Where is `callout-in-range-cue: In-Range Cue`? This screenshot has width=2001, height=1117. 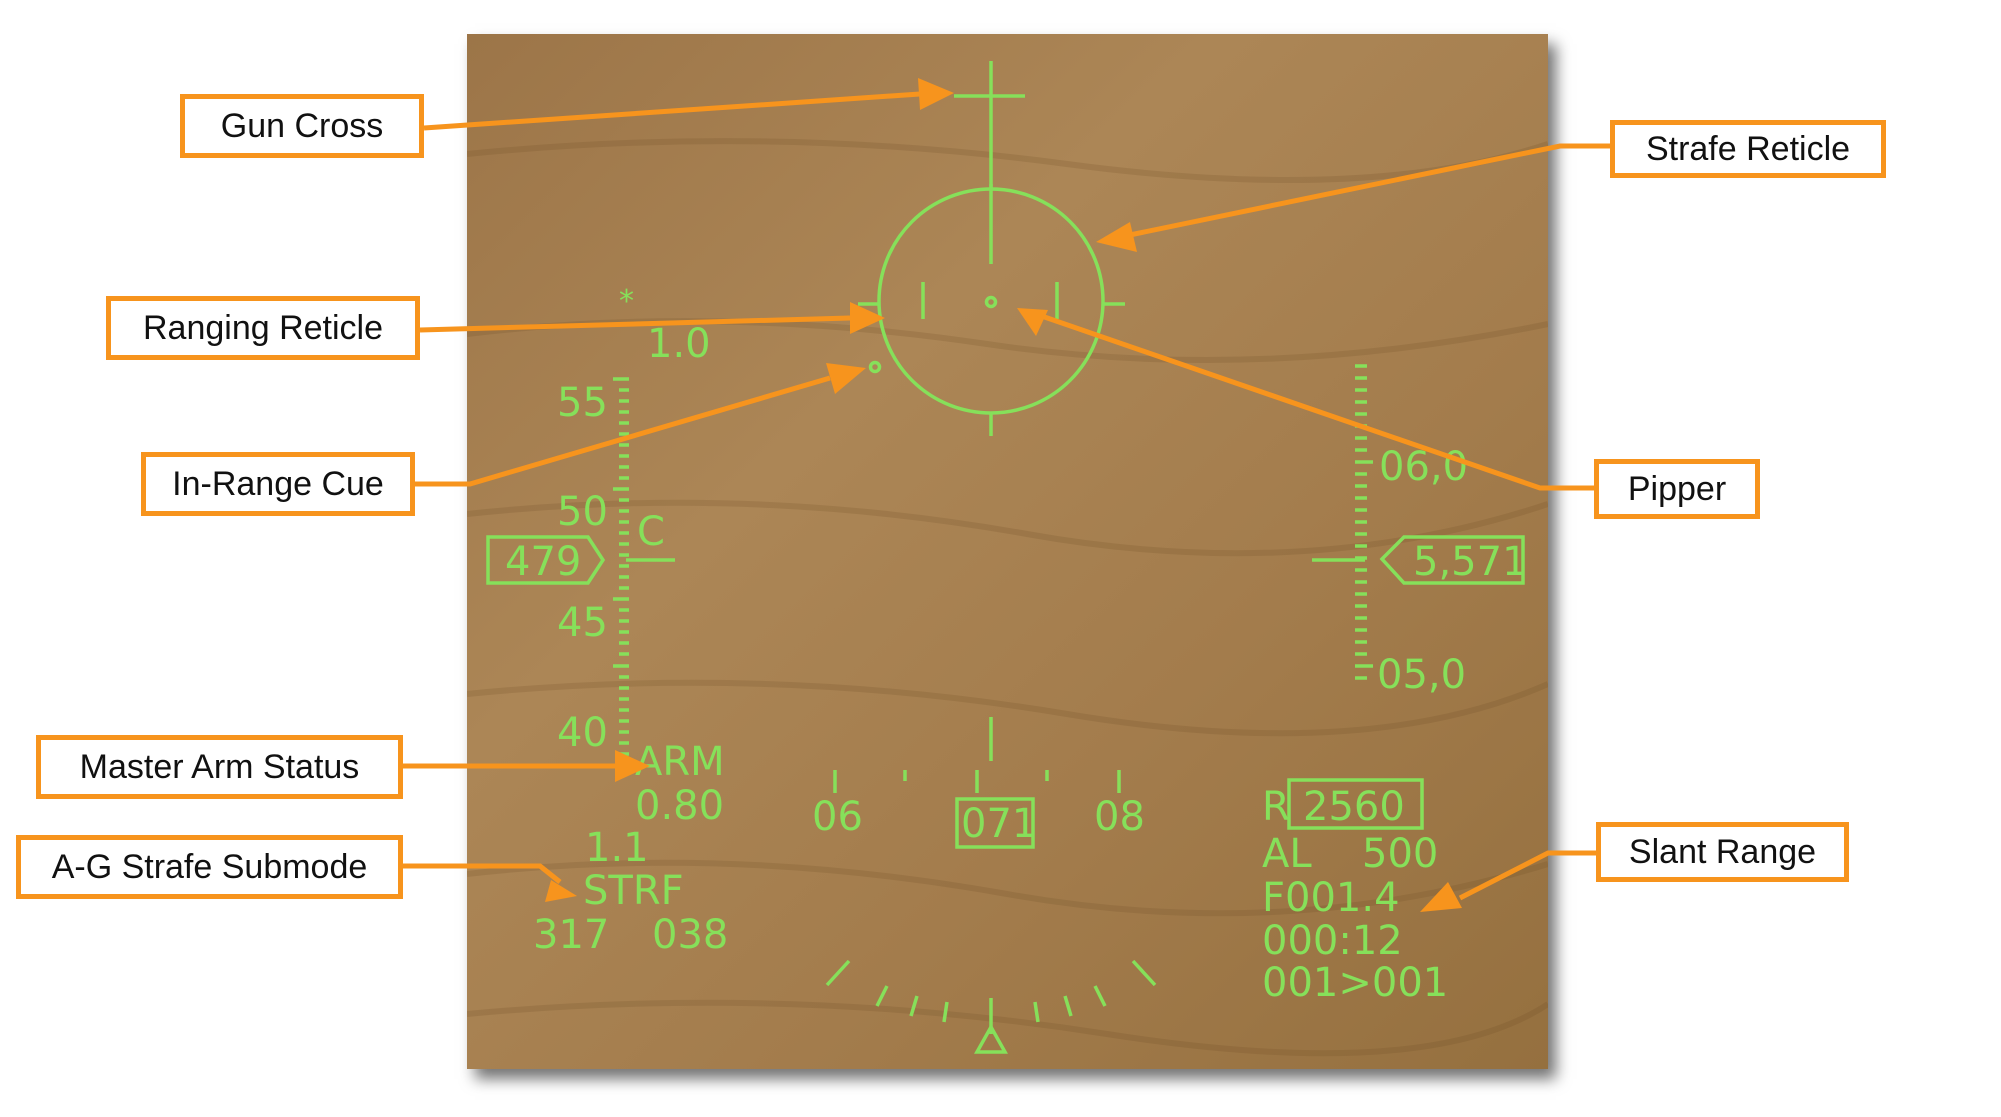 callout-in-range-cue: In-Range Cue is located at coordinates (278, 484).